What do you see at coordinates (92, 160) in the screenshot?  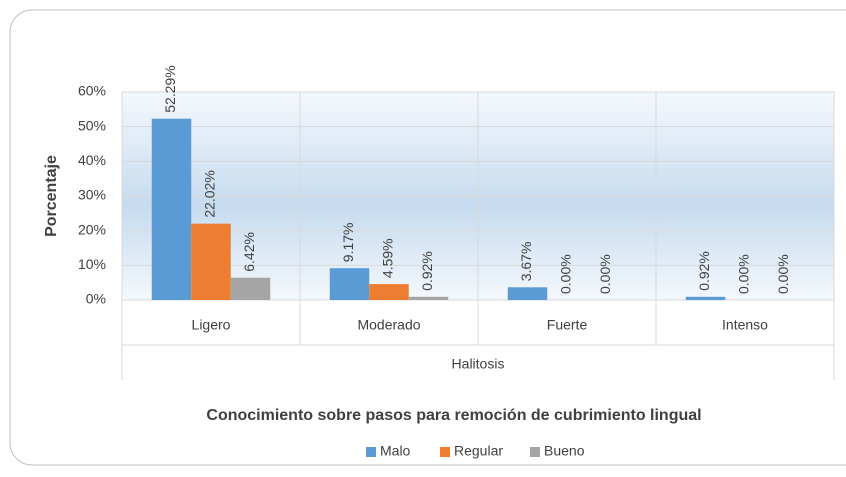 I see `y-tick-label: 40%` at bounding box center [92, 160].